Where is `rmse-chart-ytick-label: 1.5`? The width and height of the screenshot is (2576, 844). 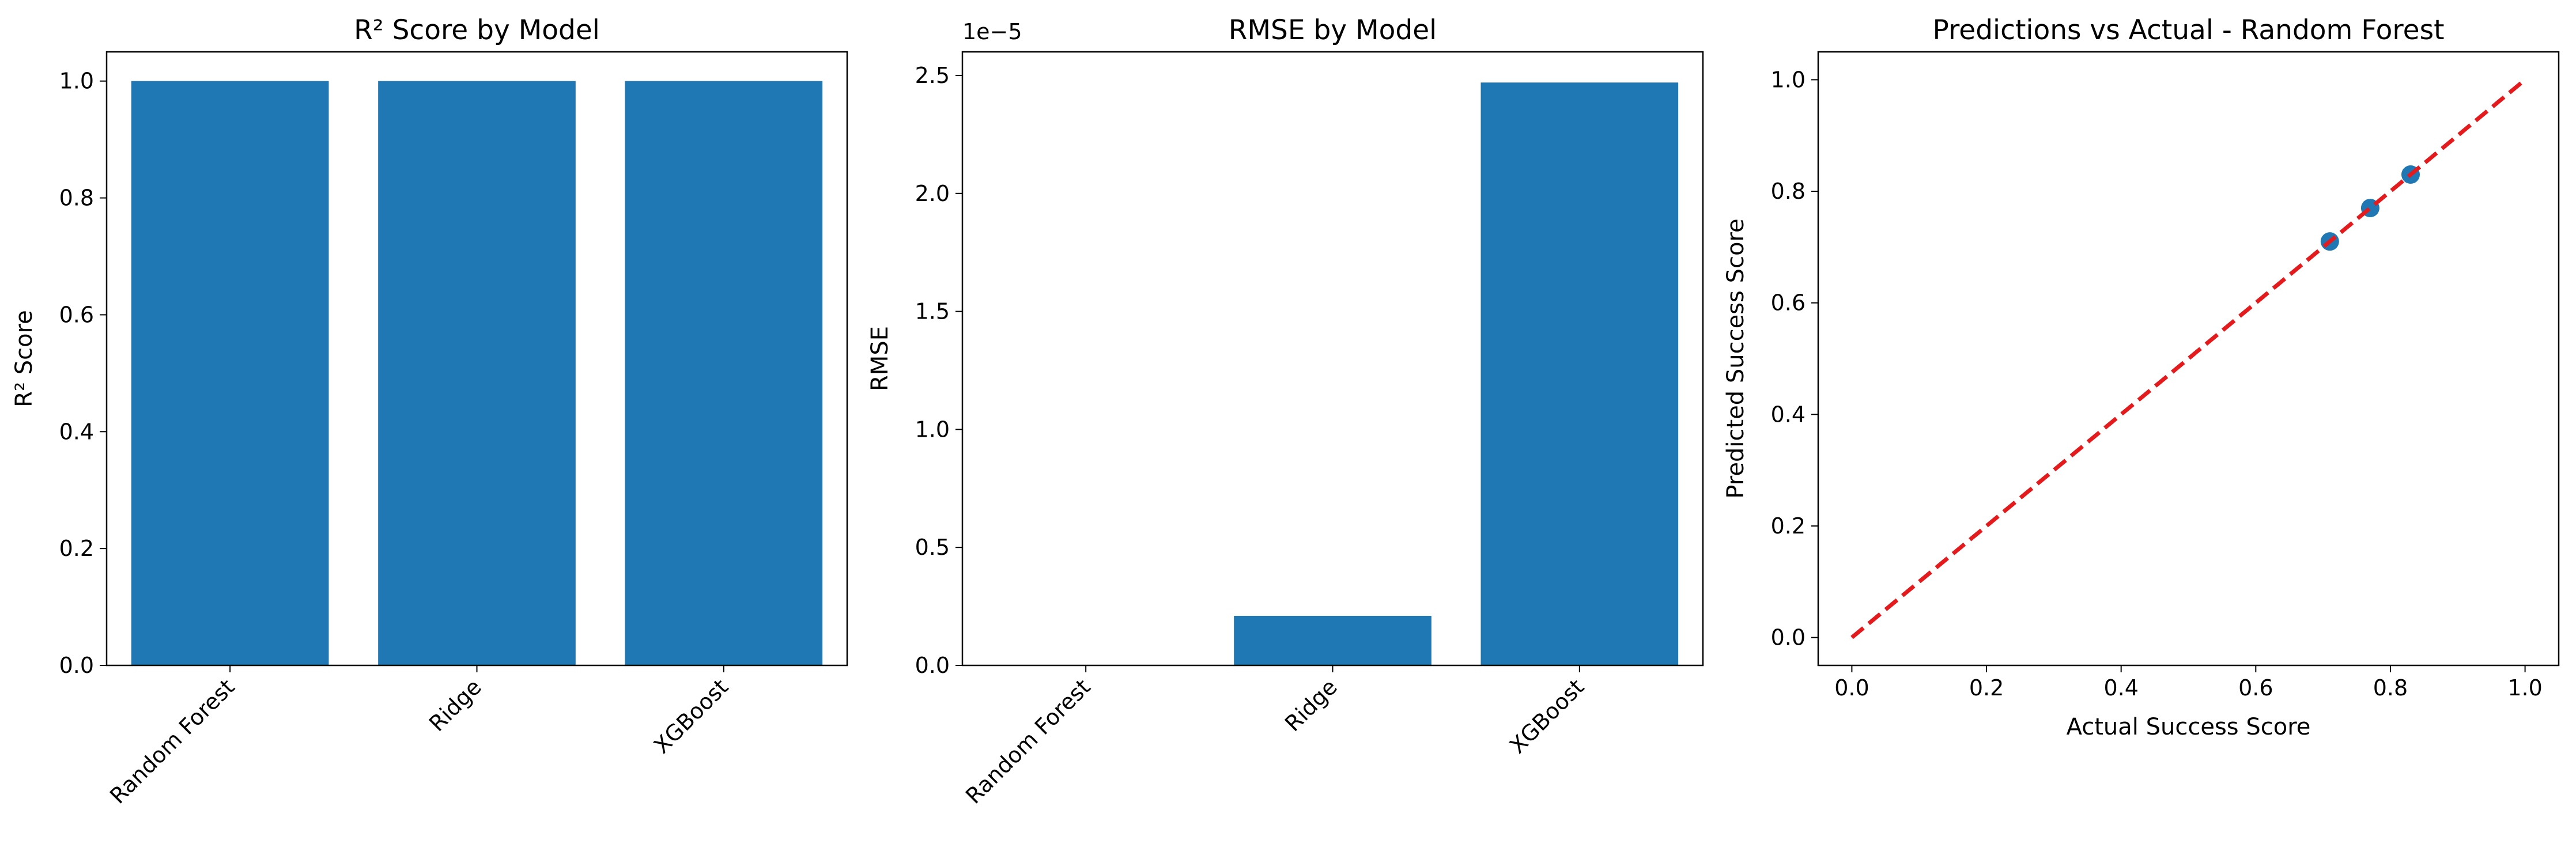
rmse-chart-ytick-label: 1.5 is located at coordinates (932, 311).